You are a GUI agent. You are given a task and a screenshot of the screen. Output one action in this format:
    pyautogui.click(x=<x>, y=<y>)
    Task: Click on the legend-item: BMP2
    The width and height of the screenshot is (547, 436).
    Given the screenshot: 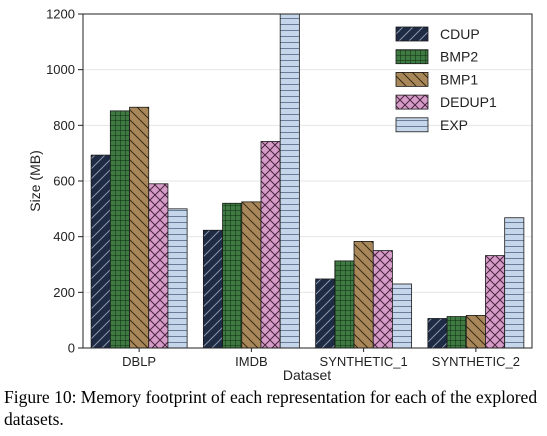 What is the action you would take?
    pyautogui.click(x=436, y=57)
    